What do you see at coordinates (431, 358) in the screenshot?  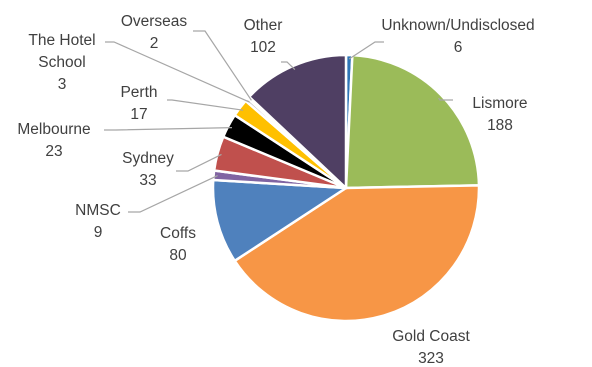 I see `slice-value-gold-coast: 323` at bounding box center [431, 358].